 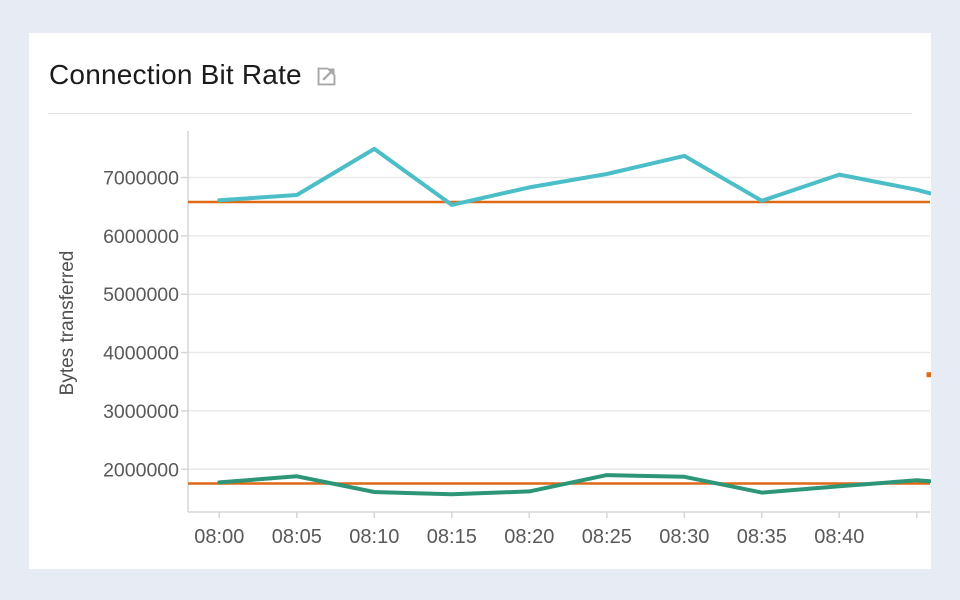 I want to click on series-upper-line, so click(x=574, y=176).